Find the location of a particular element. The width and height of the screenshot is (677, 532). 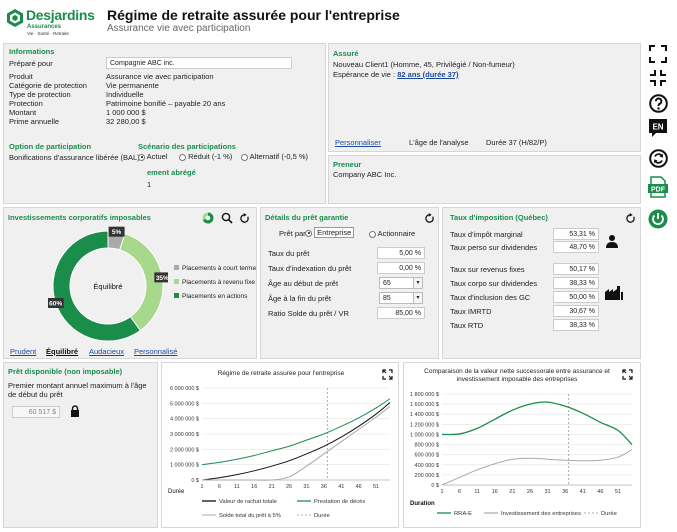

loan-age-select: 85 ▾ is located at coordinates (401, 298).